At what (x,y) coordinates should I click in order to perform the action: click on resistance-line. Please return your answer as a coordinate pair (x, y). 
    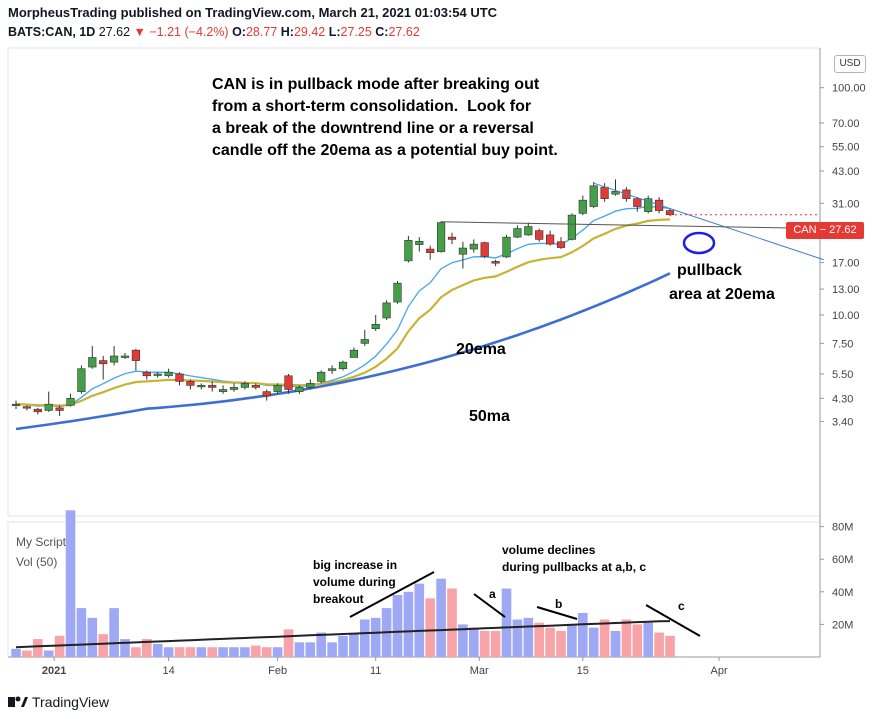
    Looking at the image, I should click on (632, 225).